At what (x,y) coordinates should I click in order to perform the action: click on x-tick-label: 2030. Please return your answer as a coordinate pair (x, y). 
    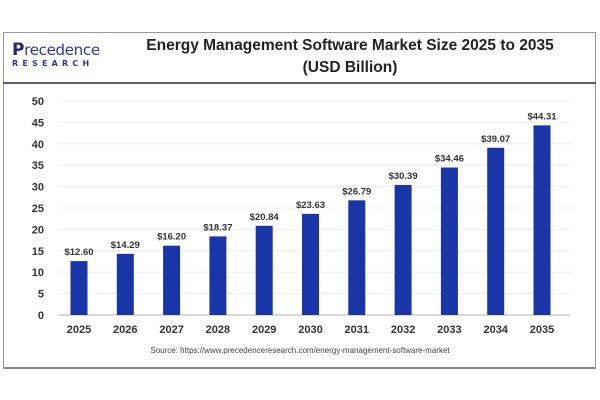
    Looking at the image, I should click on (310, 330).